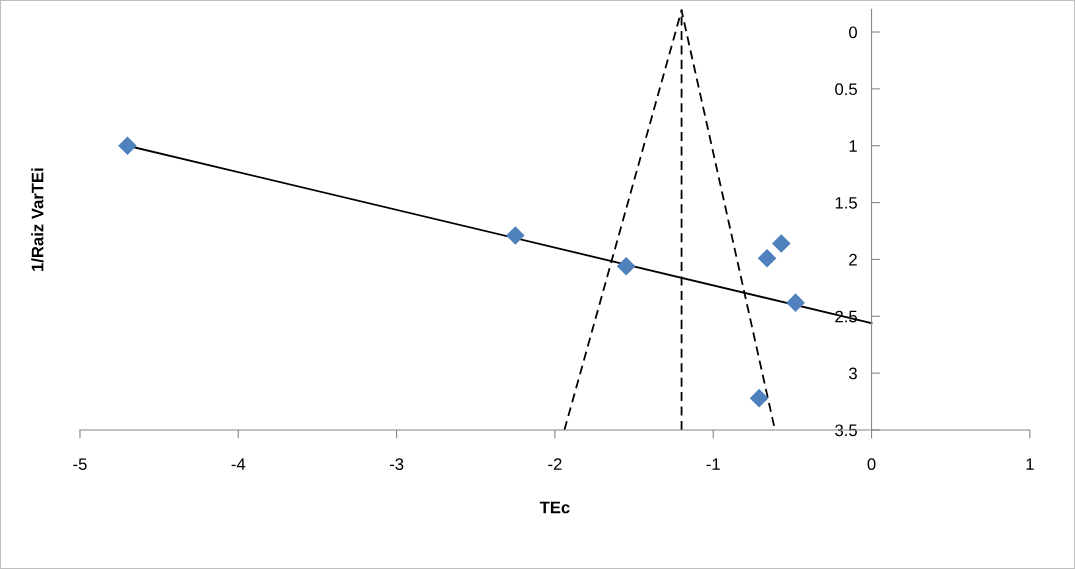 This screenshot has height=569, width=1075. Describe the element at coordinates (396, 464) in the screenshot. I see `x-tick-label: -3` at that location.